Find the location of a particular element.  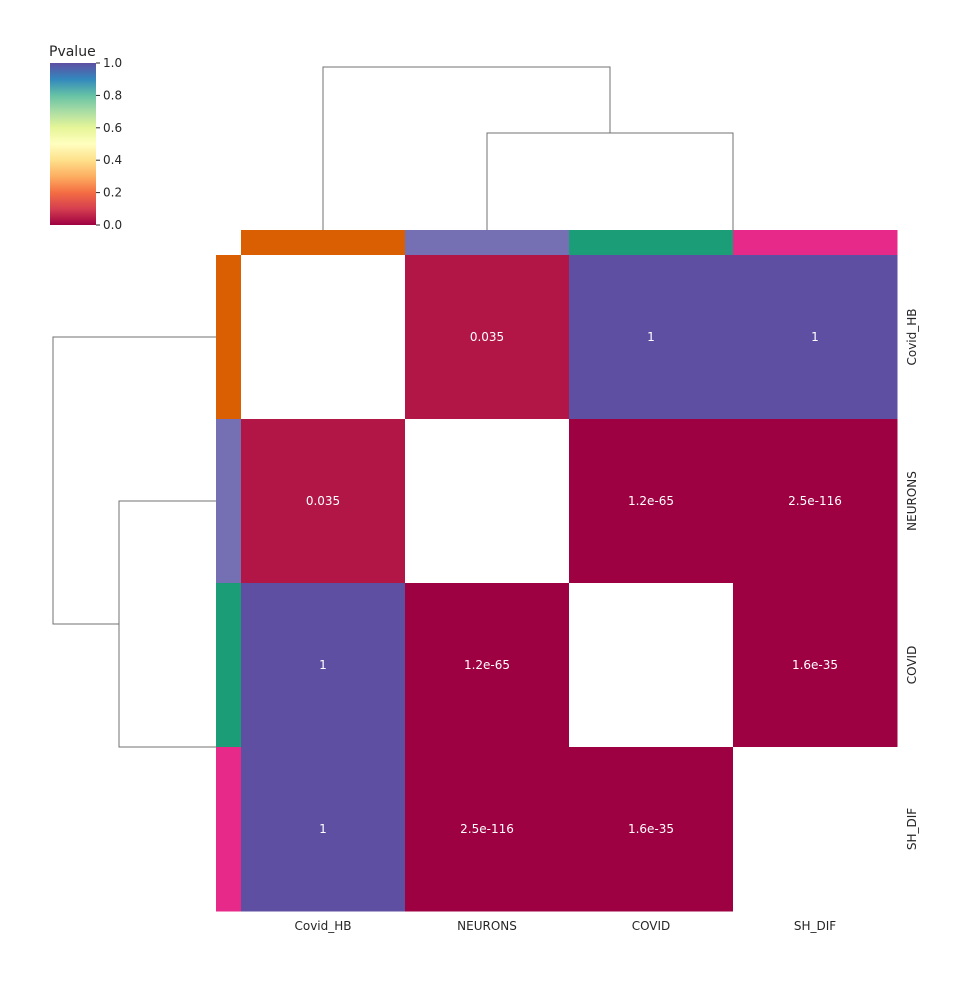

column-color-strip is located at coordinates (569, 242).